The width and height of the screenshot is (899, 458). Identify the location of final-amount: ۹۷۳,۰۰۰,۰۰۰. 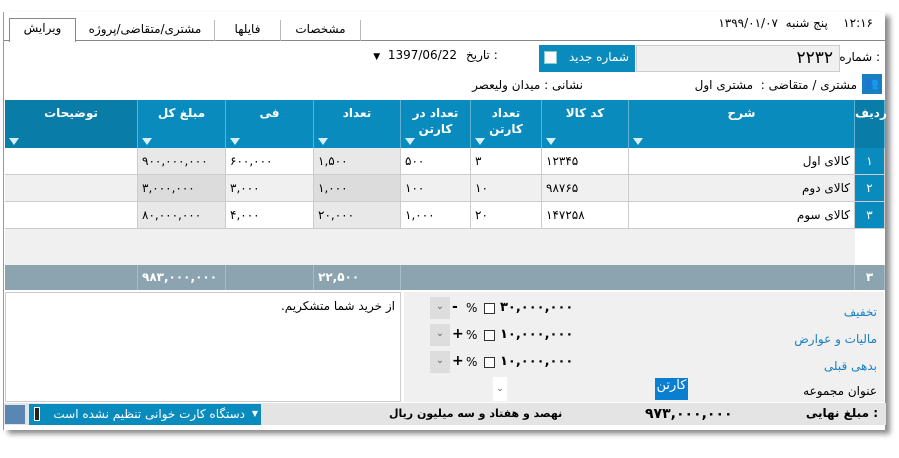
(689, 414).